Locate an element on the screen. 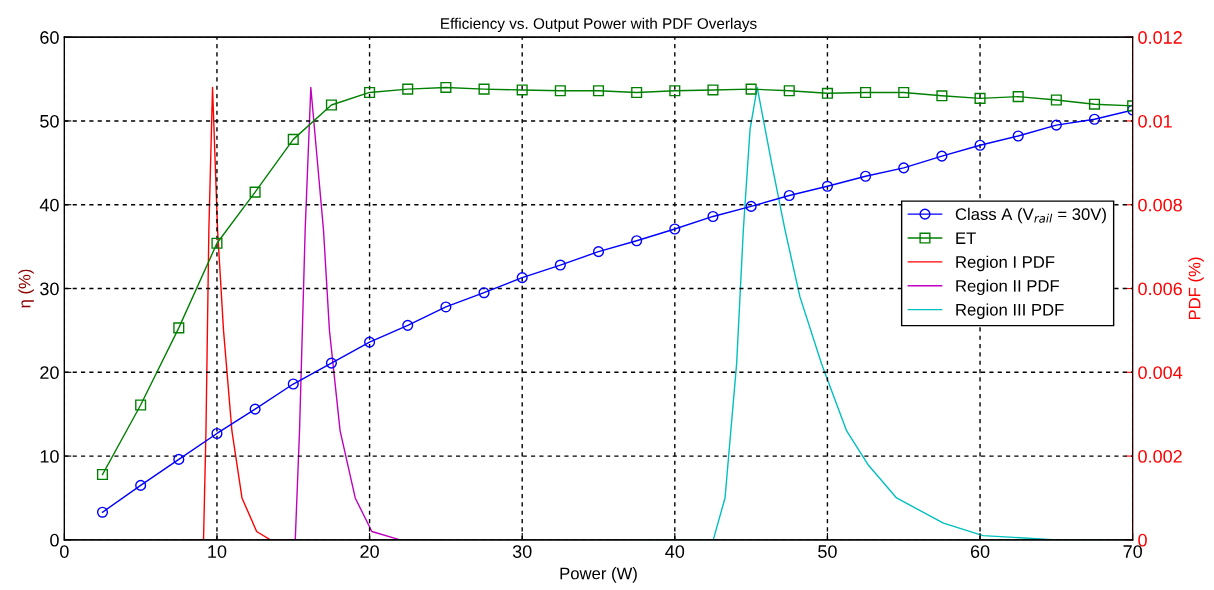  y2-tick-label: 0.006 is located at coordinates (1160, 289).